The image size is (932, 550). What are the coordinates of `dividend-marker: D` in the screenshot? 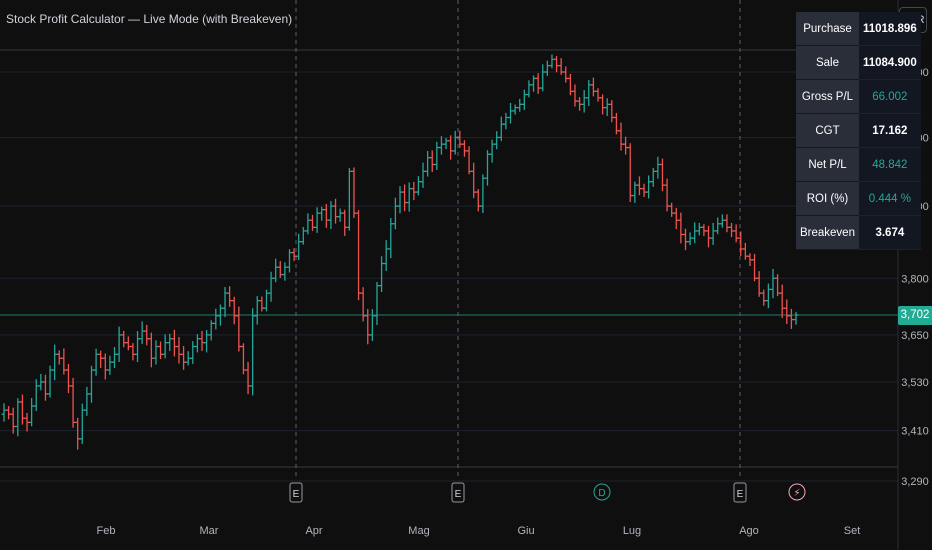 It's located at (602, 492).